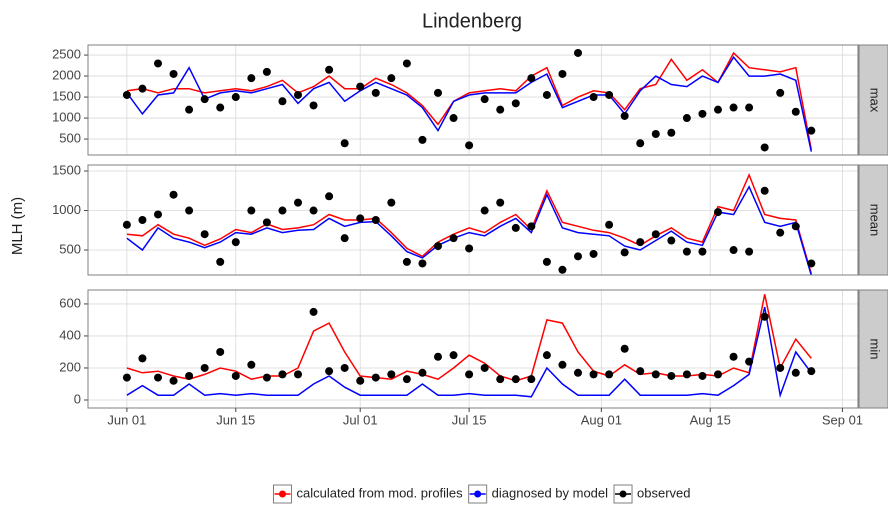 This screenshot has height=512, width=888. I want to click on legend-label: diagnosed by model, so click(550, 492).